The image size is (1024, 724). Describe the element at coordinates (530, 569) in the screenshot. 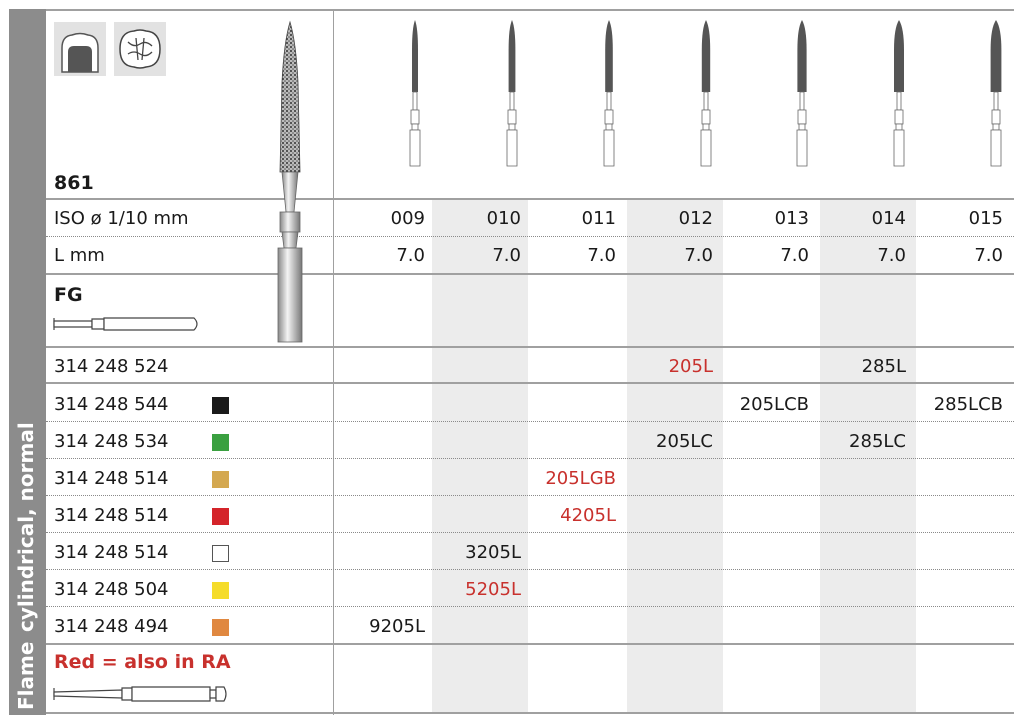

I see `row6-divider` at that location.